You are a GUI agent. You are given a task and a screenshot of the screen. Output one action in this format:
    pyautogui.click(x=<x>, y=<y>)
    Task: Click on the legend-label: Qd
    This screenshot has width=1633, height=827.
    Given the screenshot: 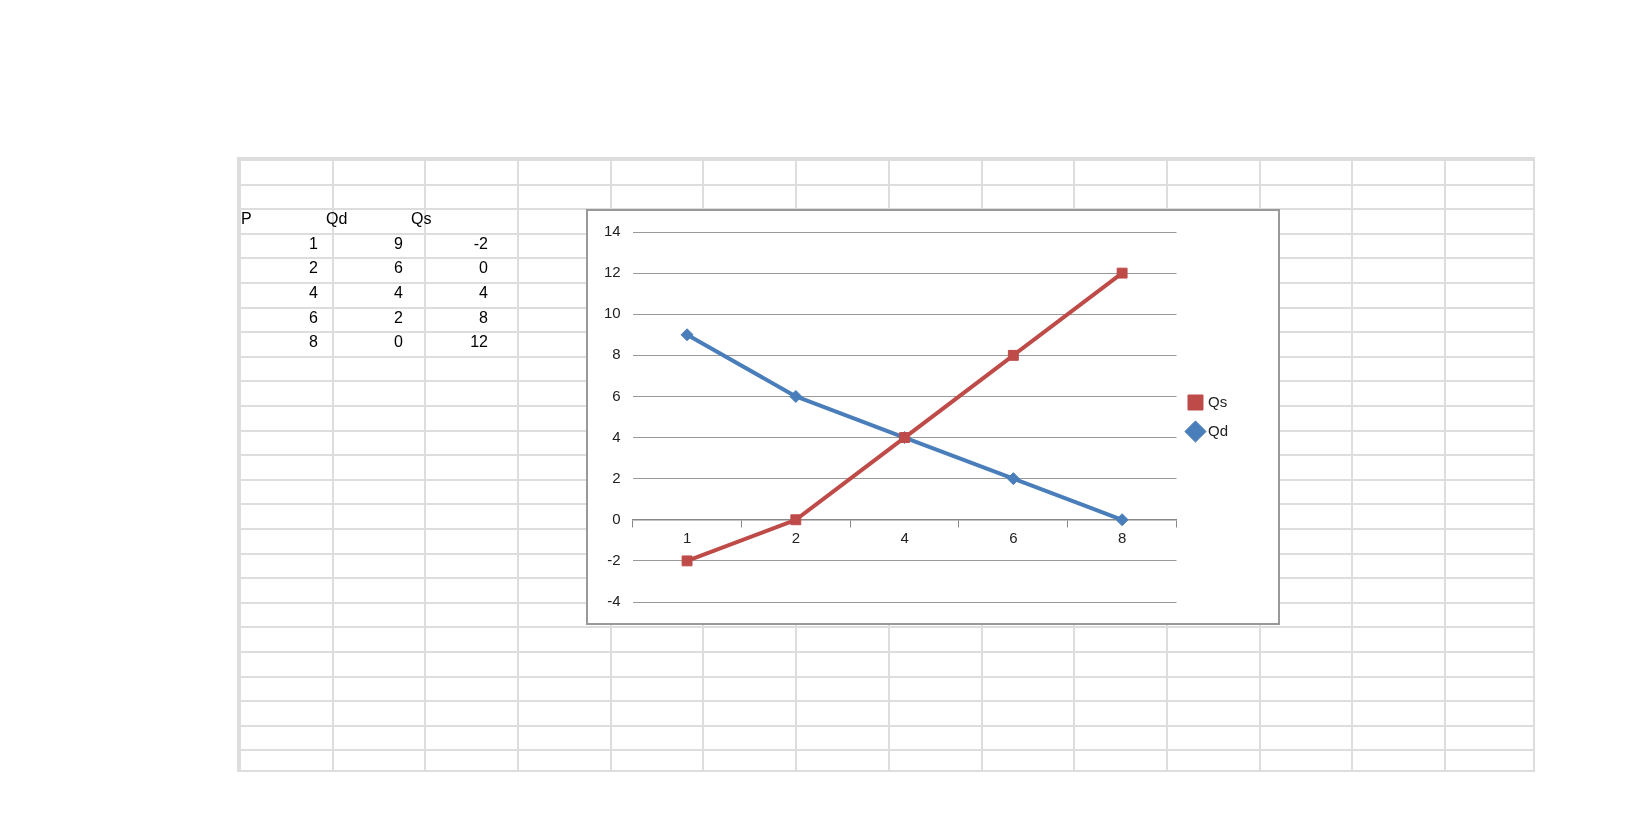 What is the action you would take?
    pyautogui.click(x=1218, y=430)
    